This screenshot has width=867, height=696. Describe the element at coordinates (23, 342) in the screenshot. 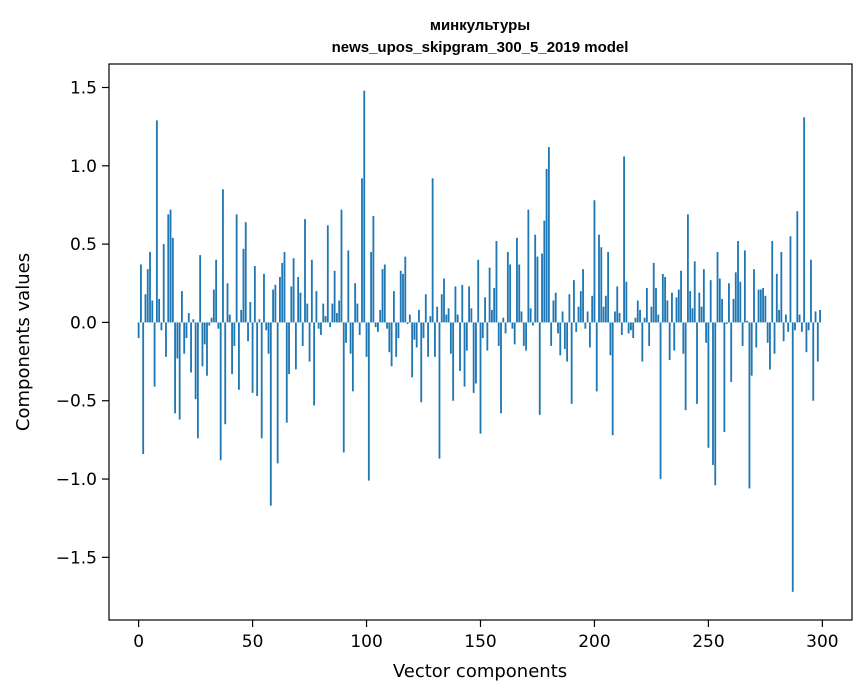

I see `y-axis-label: Components values` at that location.